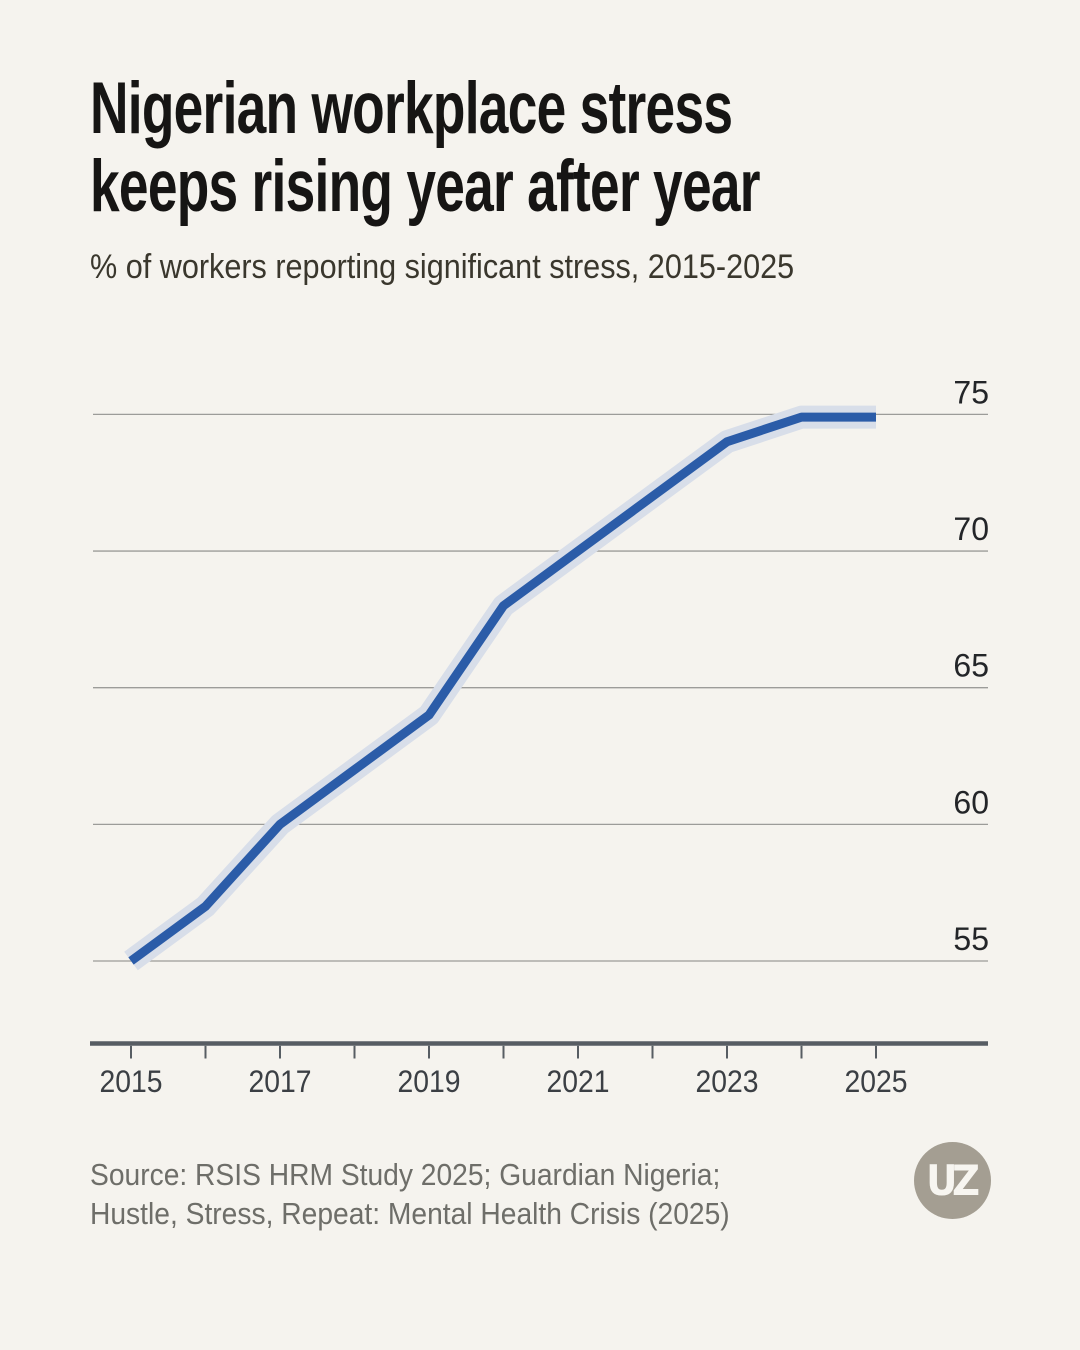 This screenshot has height=1350, width=1080. Describe the element at coordinates (411, 108) in the screenshot. I see `page-title-line-1: Nigerian workplace stress` at that location.